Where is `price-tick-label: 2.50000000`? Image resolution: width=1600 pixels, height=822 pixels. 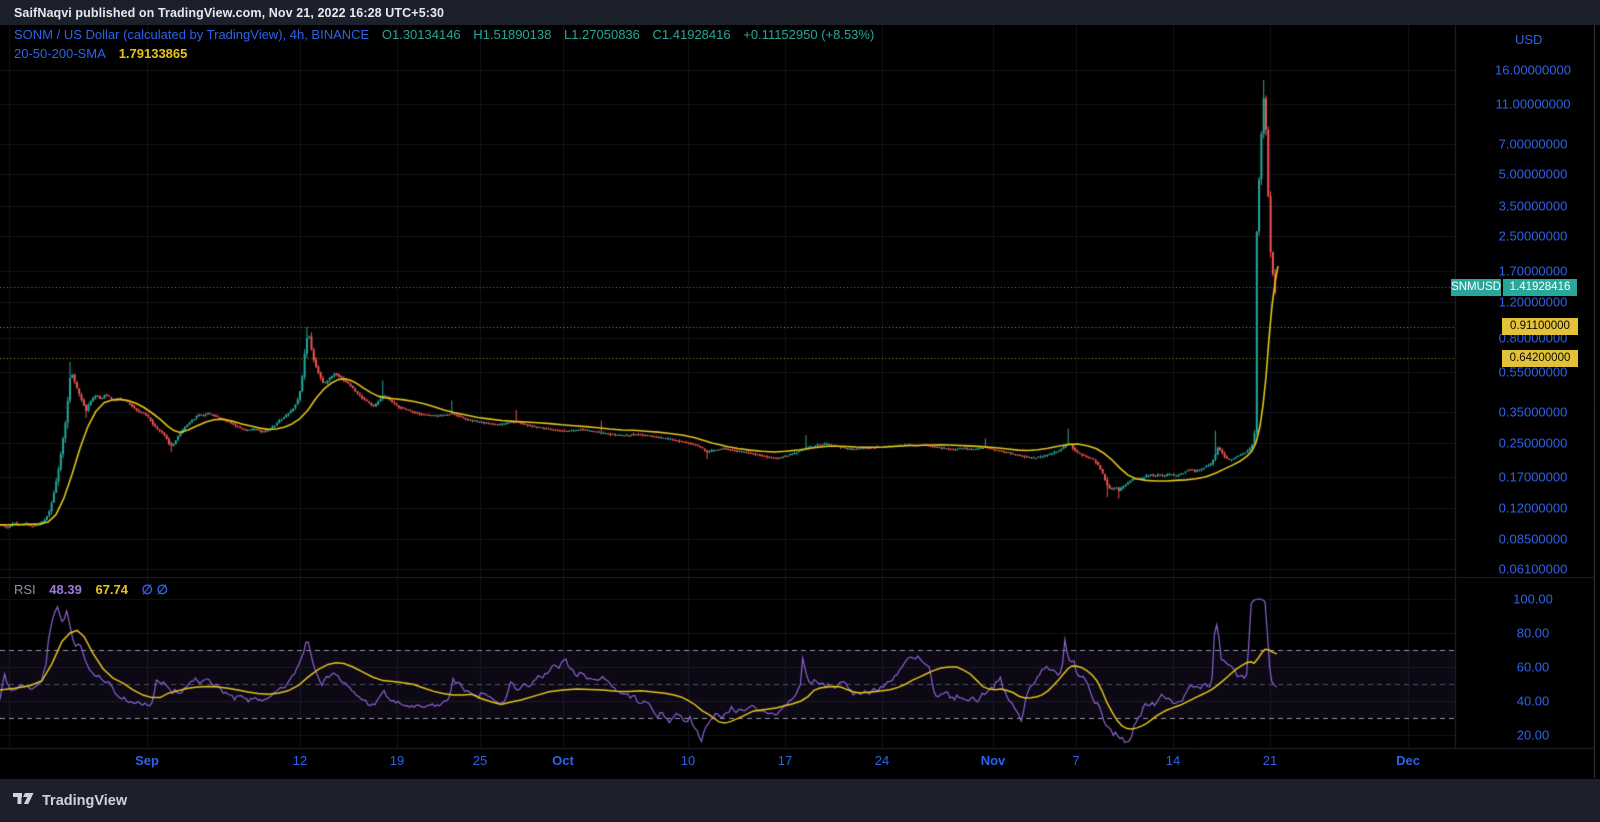
price-tick-label: 2.50000000 is located at coordinates (1533, 236).